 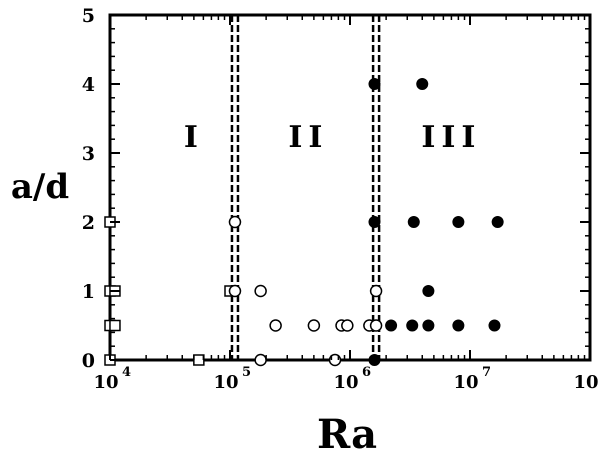 I want to click on y-tick-label: 3, so click(x=88, y=154).